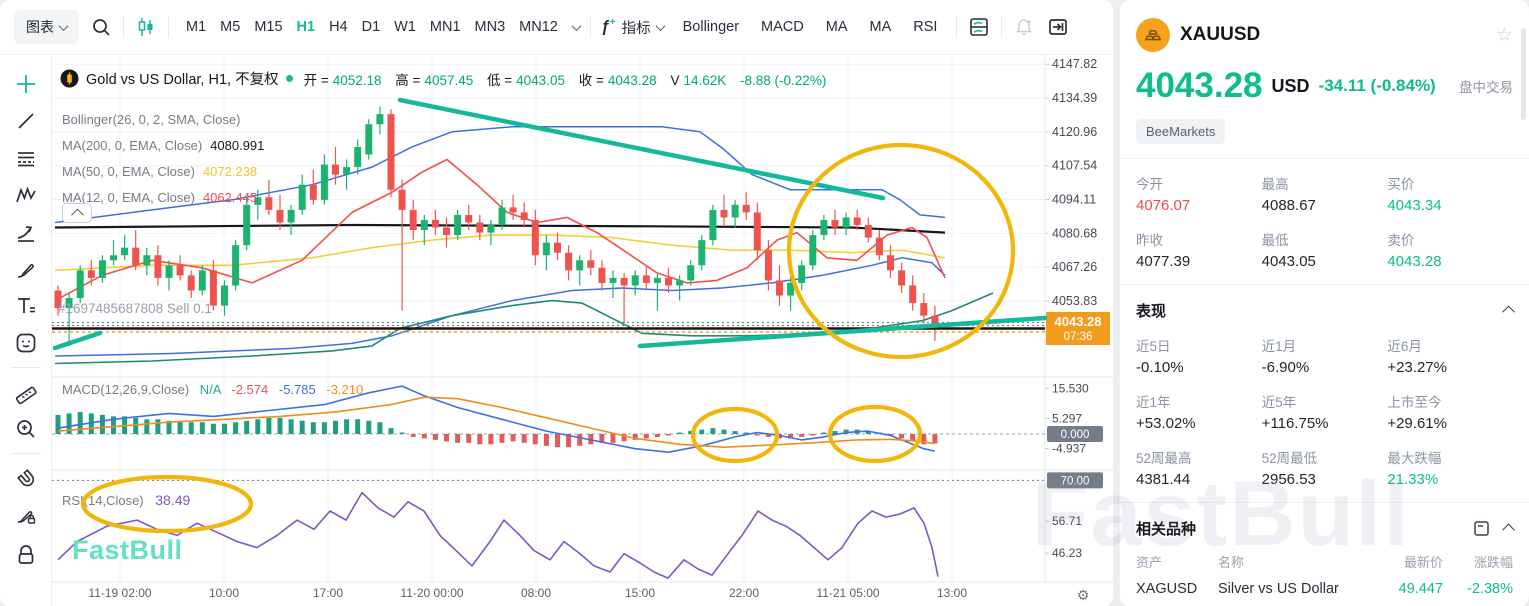 This screenshot has height=606, width=1529. Describe the element at coordinates (26, 343) in the screenshot. I see `emoji-tool-icon` at that location.